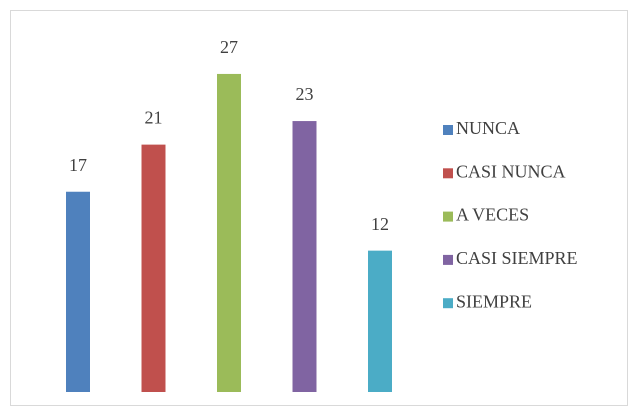  What do you see at coordinates (488, 128) in the screenshot?
I see `legend-label: NUNCA` at bounding box center [488, 128].